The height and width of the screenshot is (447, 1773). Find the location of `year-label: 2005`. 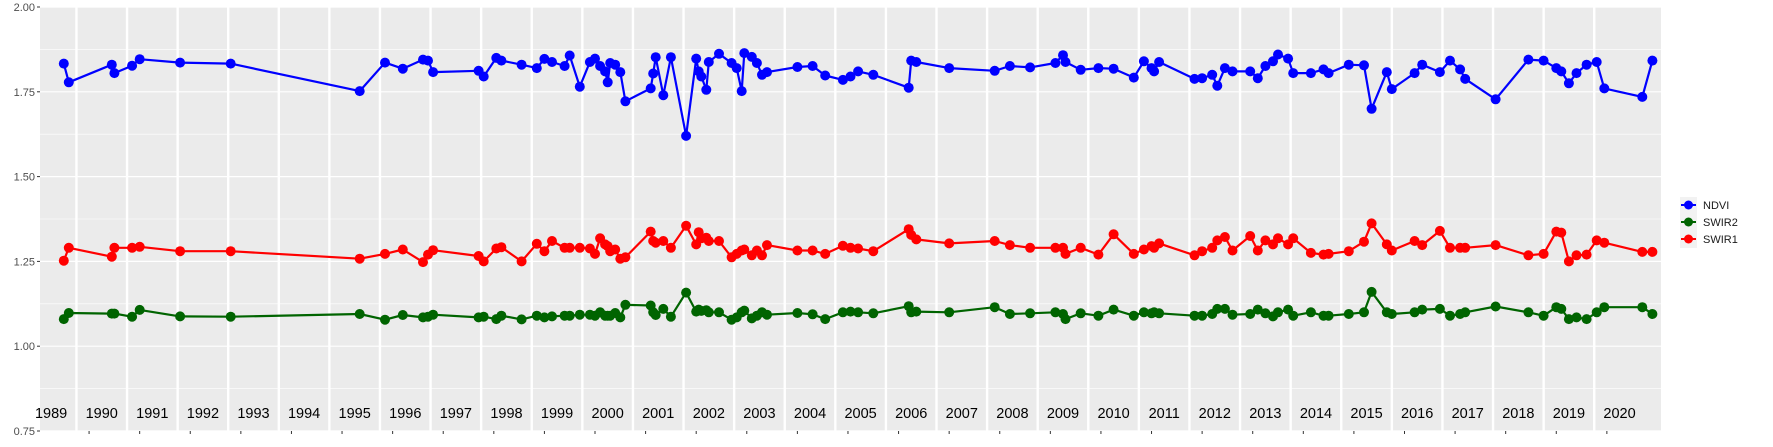

year-label: 2005 is located at coordinates (860, 414).